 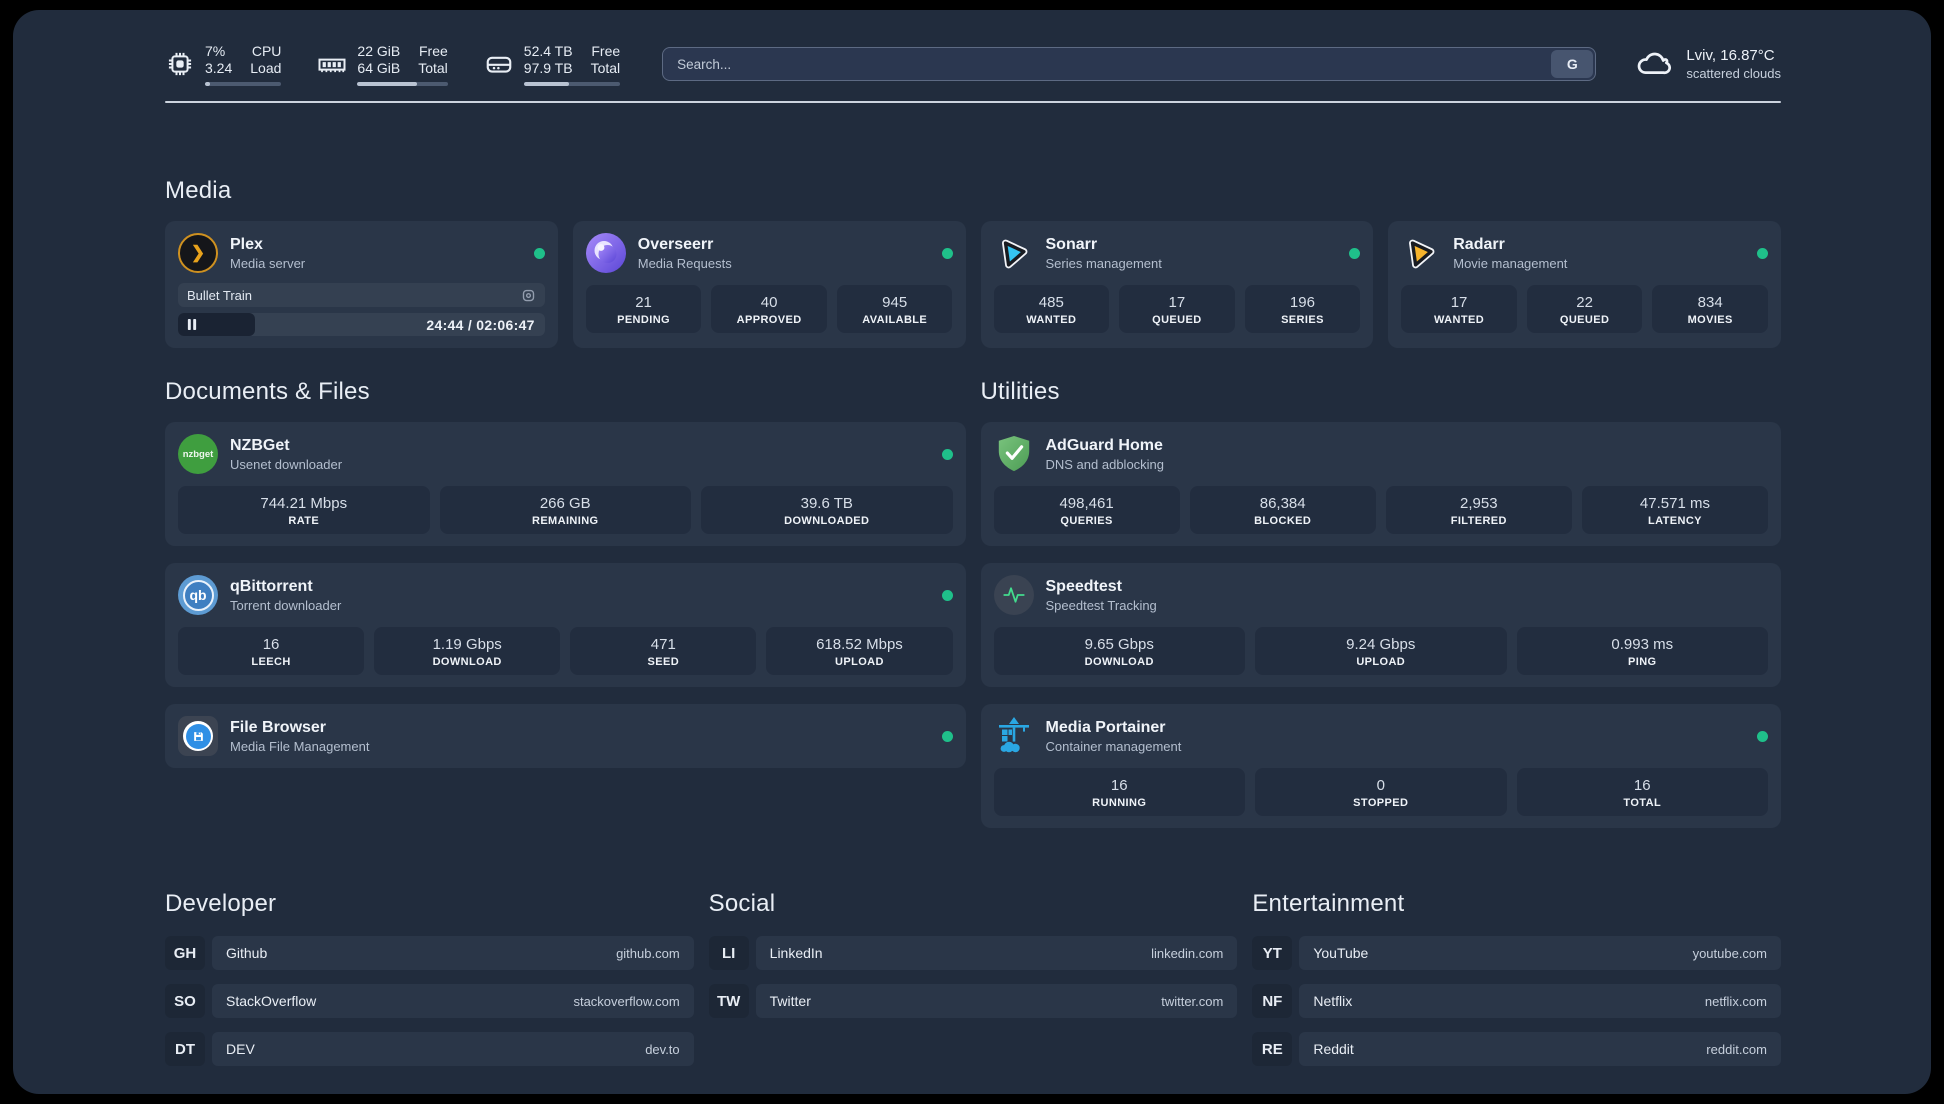 What do you see at coordinates (1119, 662) in the screenshot?
I see `stat-label: DOWNLOAD` at bounding box center [1119, 662].